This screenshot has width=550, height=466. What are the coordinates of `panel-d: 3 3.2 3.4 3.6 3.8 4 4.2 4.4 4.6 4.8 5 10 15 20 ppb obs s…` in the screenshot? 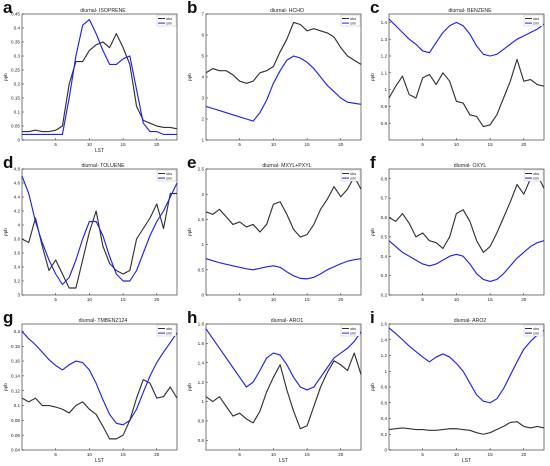 It's located at (91, 231).